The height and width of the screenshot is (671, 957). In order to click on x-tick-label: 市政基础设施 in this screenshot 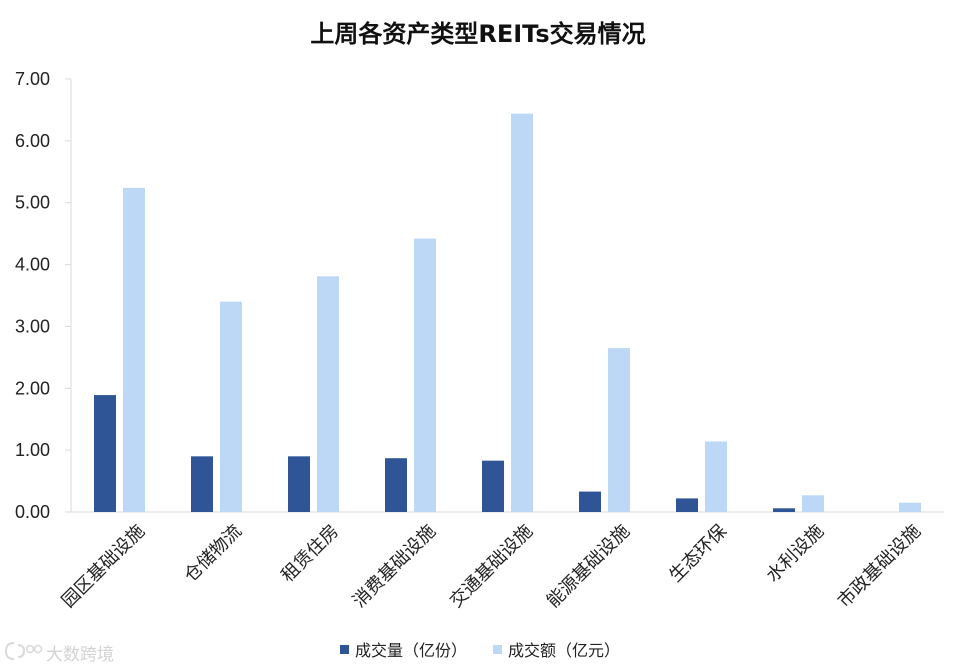, I will do `click(879, 566)`.